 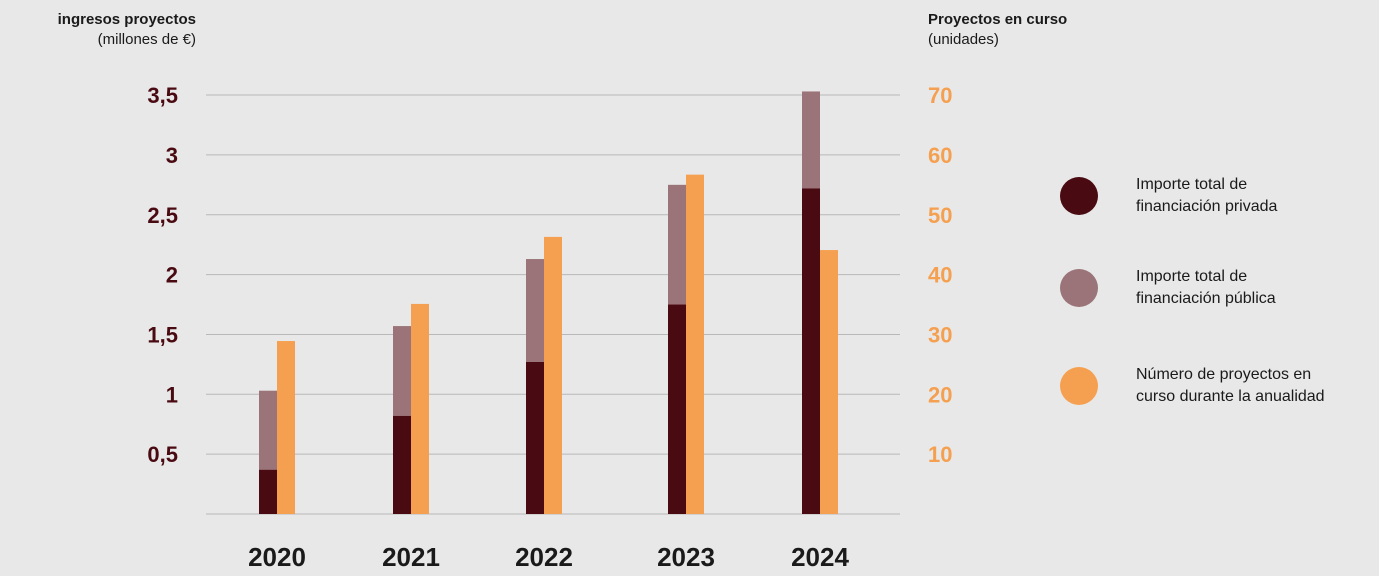 What do you see at coordinates (402, 464) in the screenshot?
I see `bar-private-2021` at bounding box center [402, 464].